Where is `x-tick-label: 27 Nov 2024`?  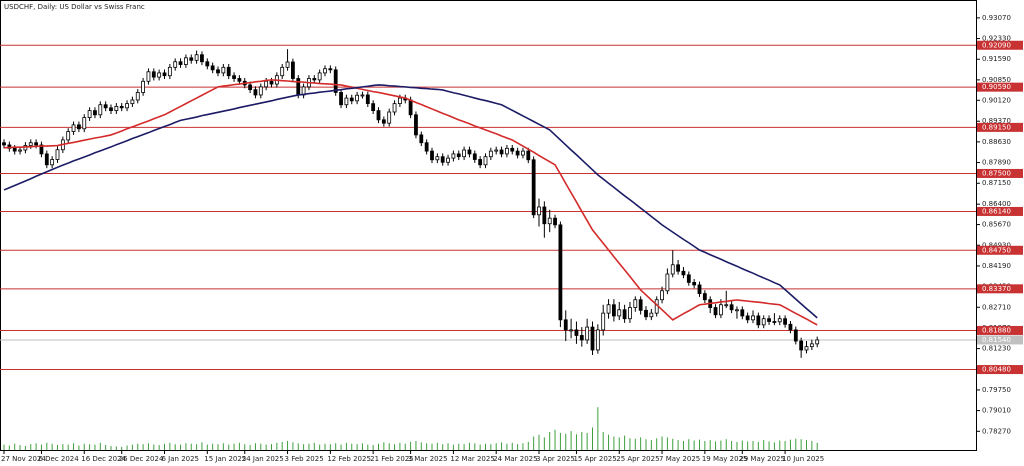 x-tick-label: 27 Nov 2024 is located at coordinates (23, 459).